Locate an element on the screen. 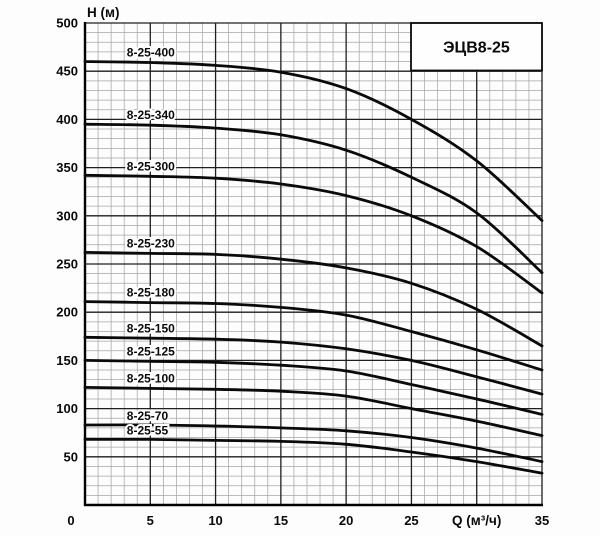  curve-label-8-25-55: 8-25-55 is located at coordinates (148, 430).